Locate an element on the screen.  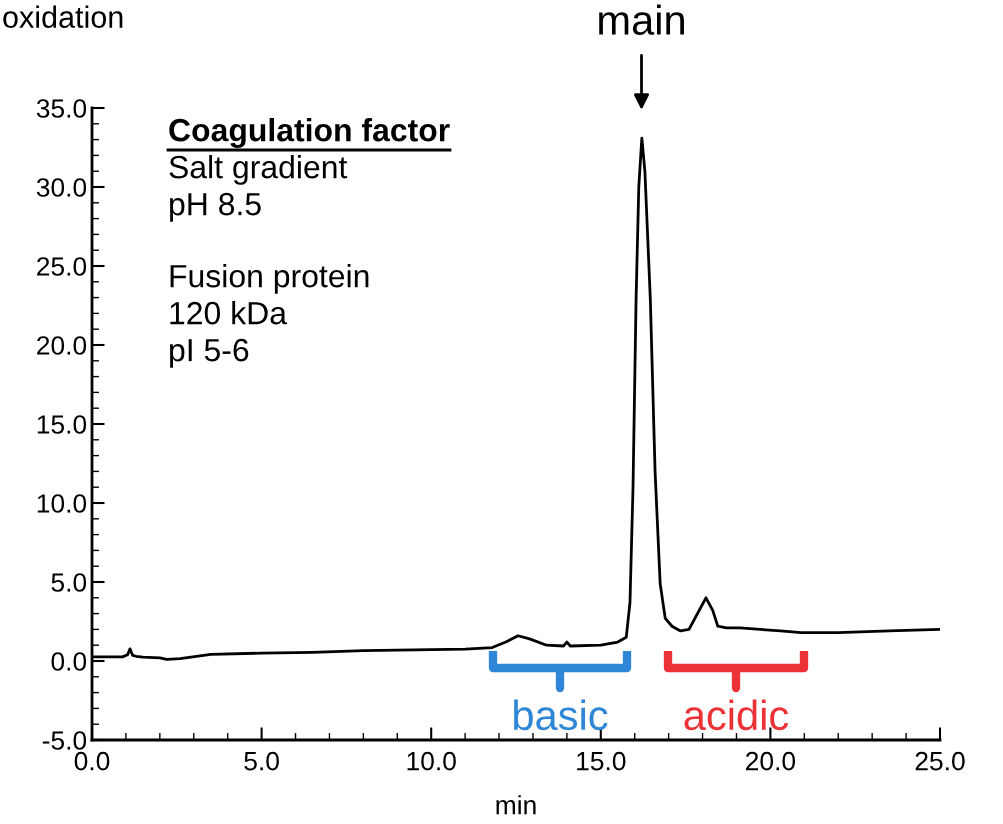
y-tick-label: 10.0 is located at coordinates (62, 503).